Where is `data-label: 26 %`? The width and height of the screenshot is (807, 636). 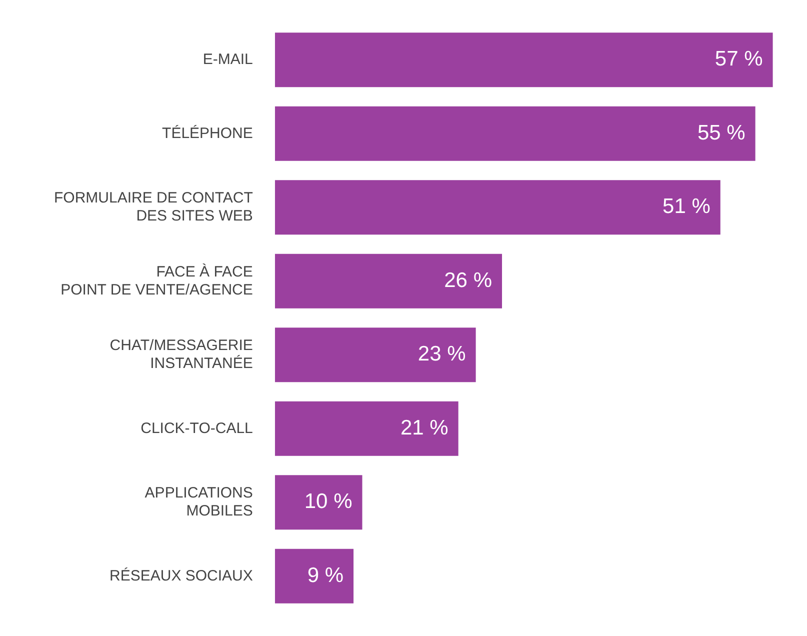
data-label: 26 % is located at coordinates (468, 280).